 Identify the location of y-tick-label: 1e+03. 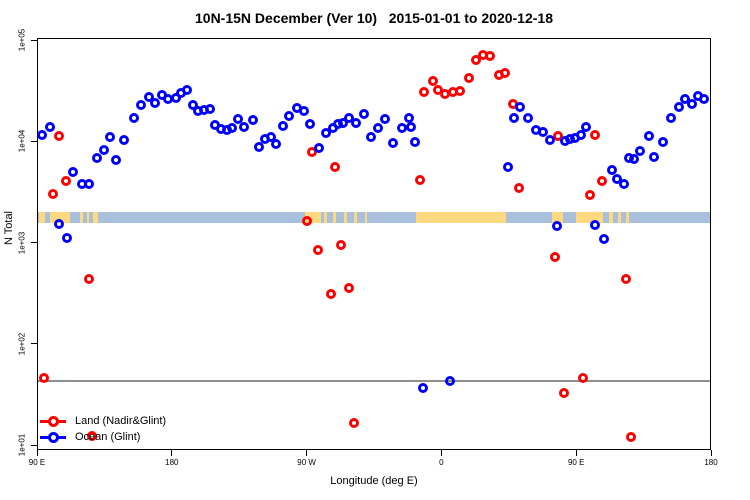
(22, 242).